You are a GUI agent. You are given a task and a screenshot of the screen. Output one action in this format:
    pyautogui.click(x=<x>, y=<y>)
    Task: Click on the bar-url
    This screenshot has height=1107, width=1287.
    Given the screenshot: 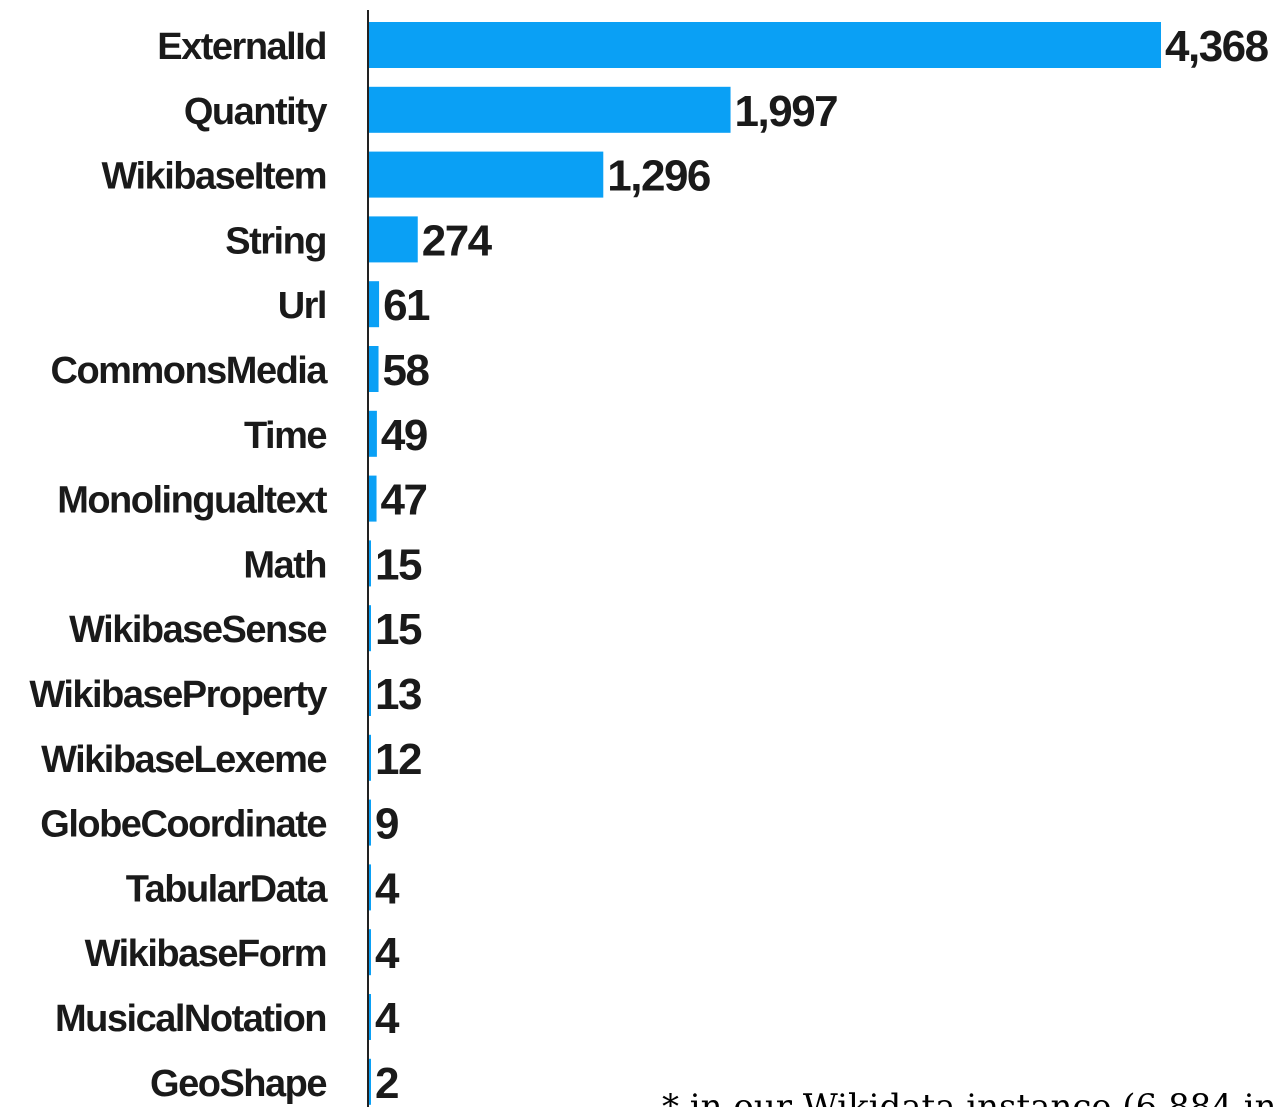 What is the action you would take?
    pyautogui.click(x=373, y=304)
    